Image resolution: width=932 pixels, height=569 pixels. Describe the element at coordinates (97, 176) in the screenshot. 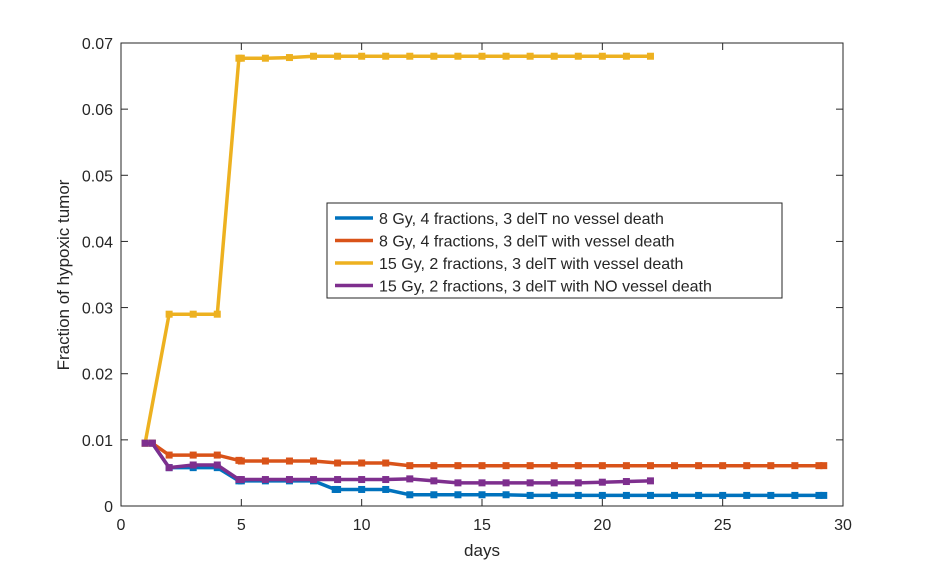

I see `y-tick-label: 0.05` at that location.